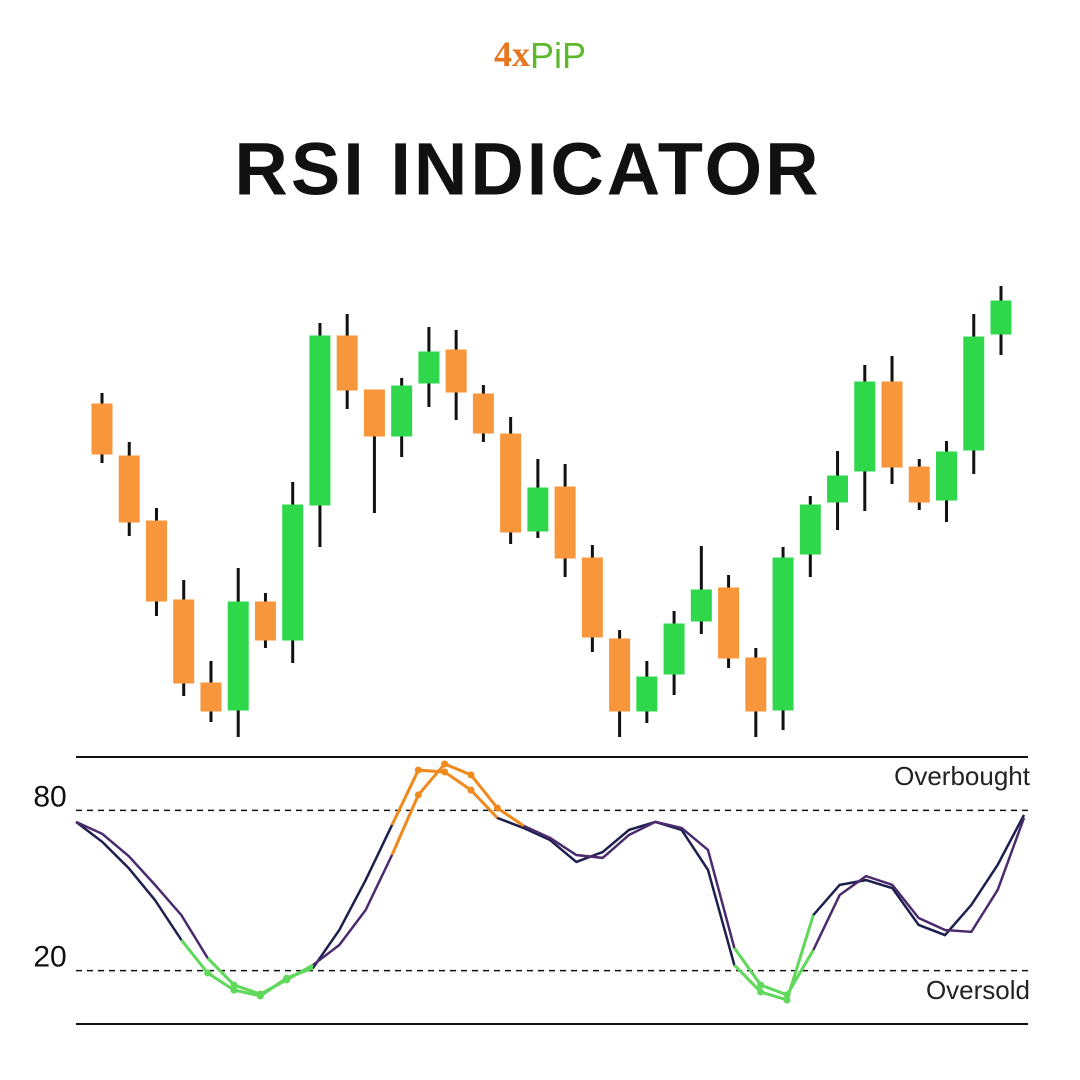  What do you see at coordinates (49, 796) in the screenshot?
I see `y-tick-label: 80` at bounding box center [49, 796].